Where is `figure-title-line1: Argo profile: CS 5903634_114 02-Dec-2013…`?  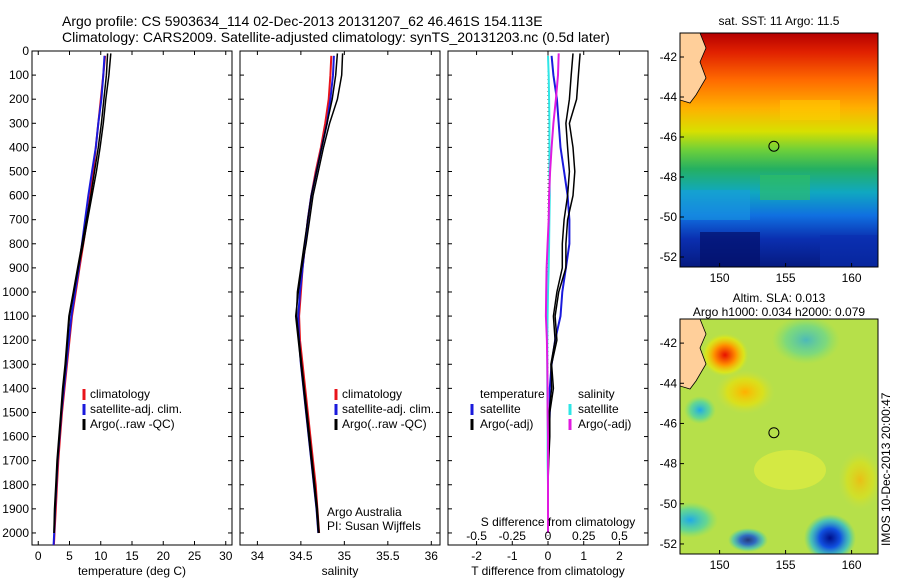
figure-title-line1: Argo profile: CS 5903634_114 02-Dec-2013… is located at coordinates (302, 21).